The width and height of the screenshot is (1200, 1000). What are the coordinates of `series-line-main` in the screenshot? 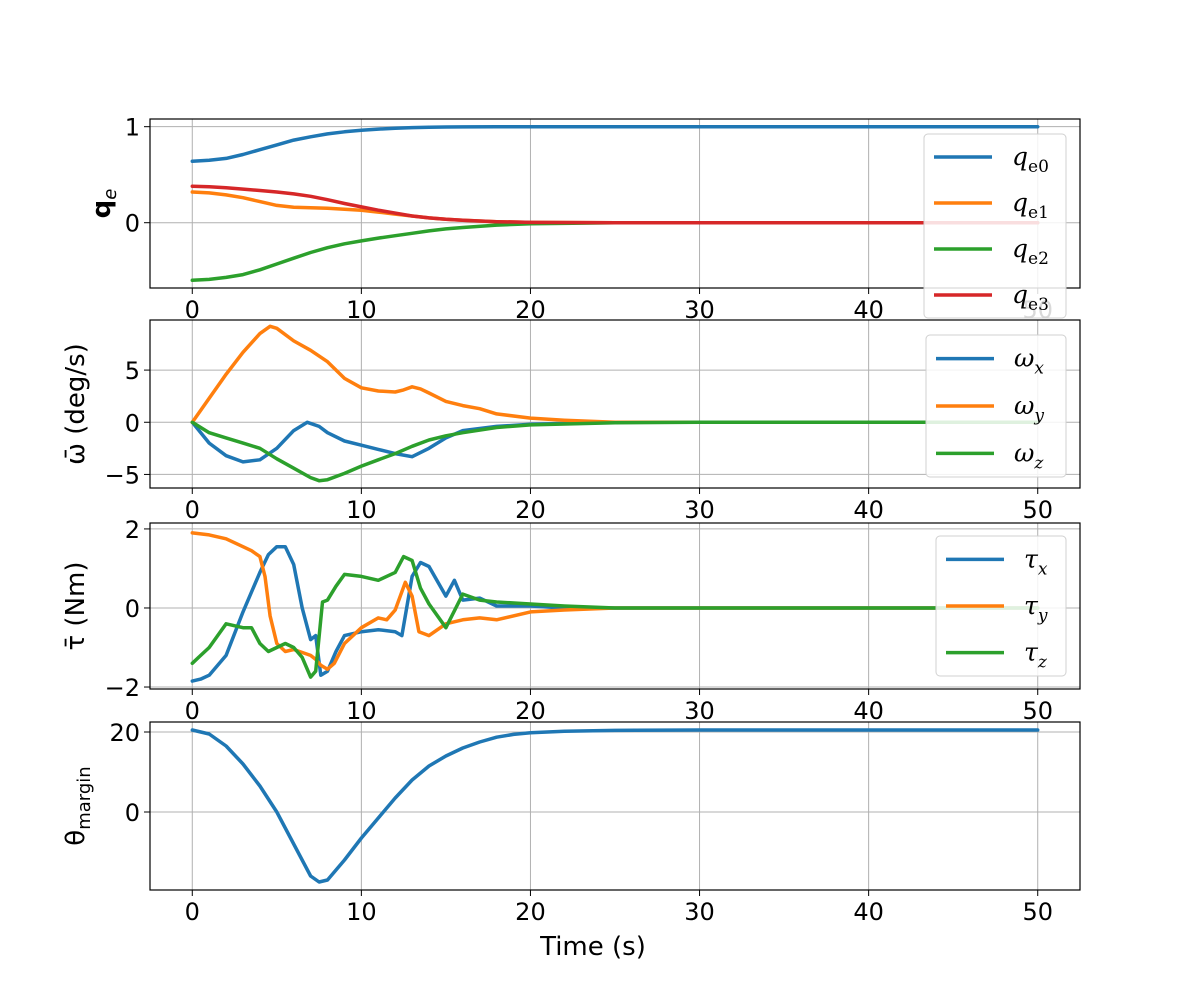 It's located at (615, 806).